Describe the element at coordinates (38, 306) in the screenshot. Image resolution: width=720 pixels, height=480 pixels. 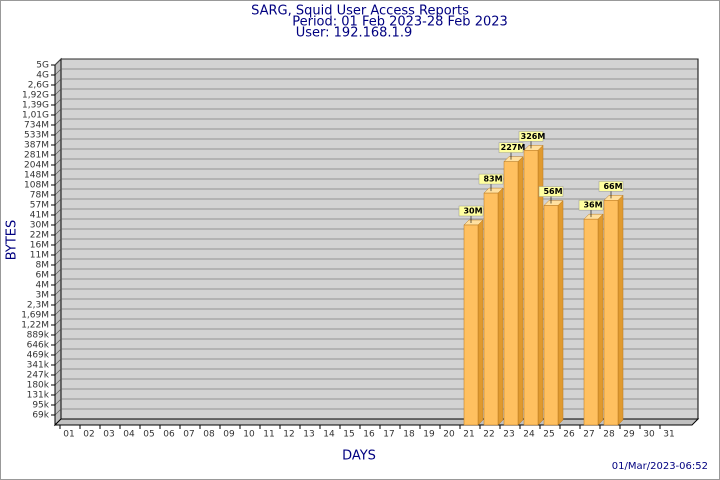
I see `y-tick-label: 2,3M` at that location.